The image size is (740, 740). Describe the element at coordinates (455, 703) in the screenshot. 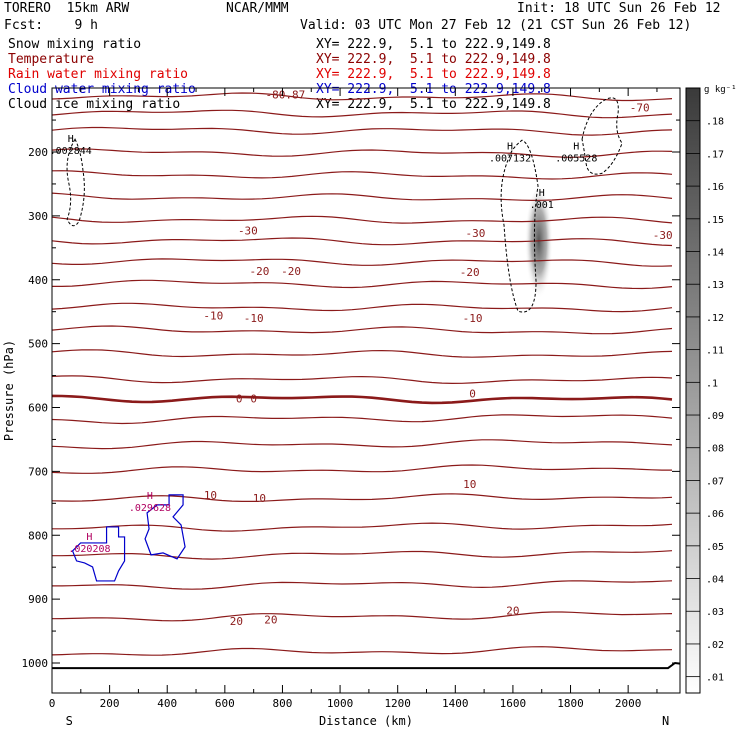

I see `x-tick-label: 1400` at that location.